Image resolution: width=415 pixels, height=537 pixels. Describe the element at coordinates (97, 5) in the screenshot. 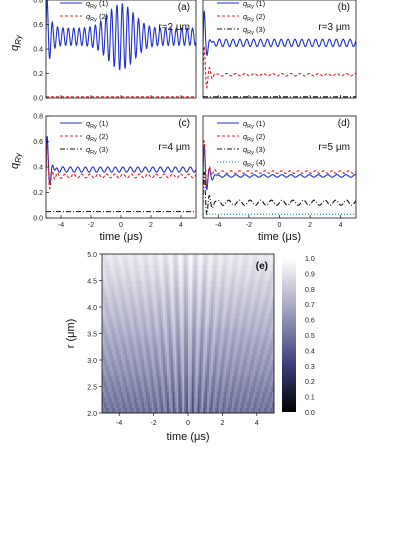

I see `legend-label: qRy (1)` at that location.